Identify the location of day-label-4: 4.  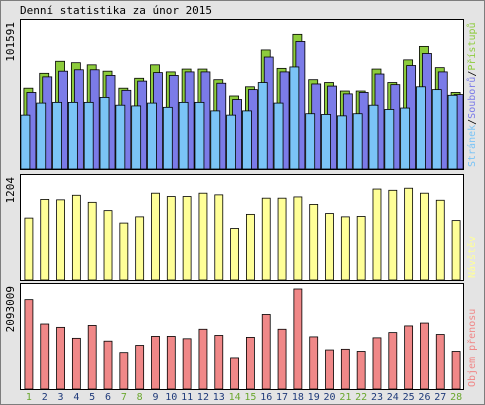
(76, 397).